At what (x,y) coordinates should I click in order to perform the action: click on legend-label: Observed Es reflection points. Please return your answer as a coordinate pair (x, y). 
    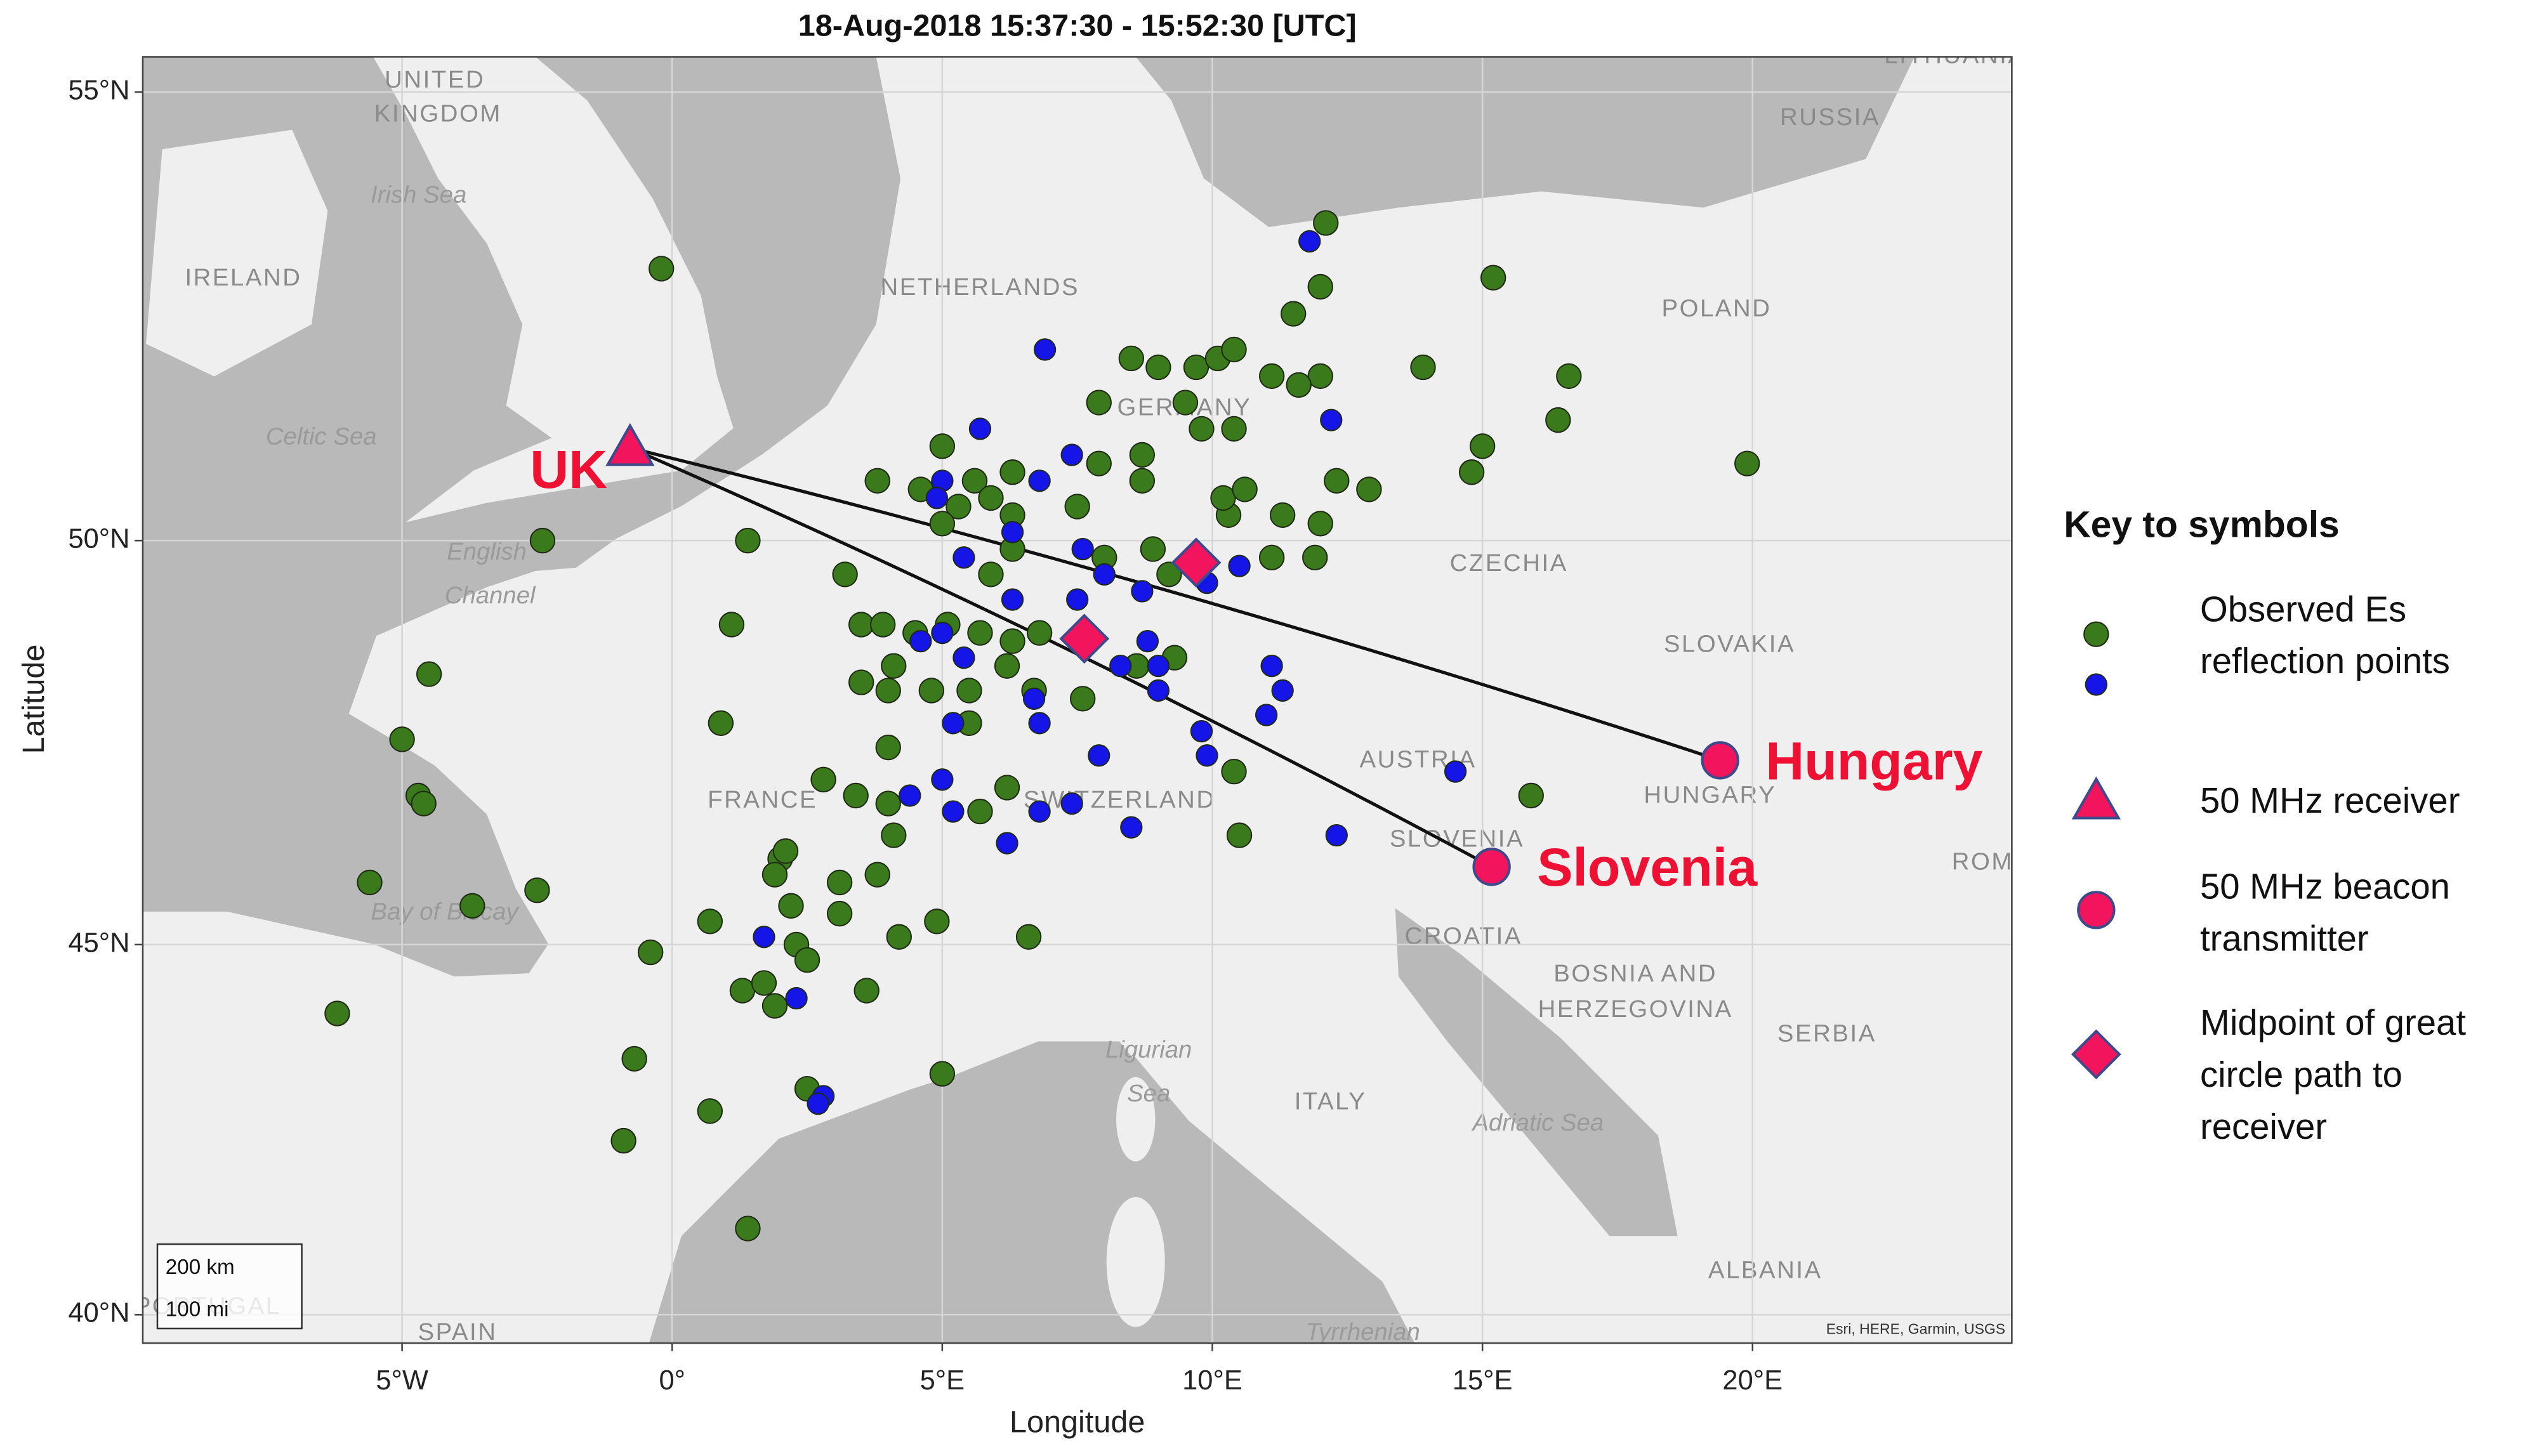
    Looking at the image, I should click on (2324, 635).